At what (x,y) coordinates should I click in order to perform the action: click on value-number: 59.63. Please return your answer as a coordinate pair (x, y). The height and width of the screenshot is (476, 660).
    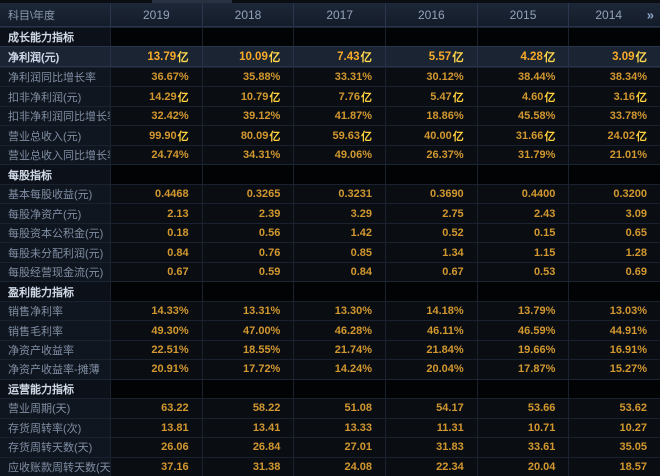
    Looking at the image, I should click on (346, 135).